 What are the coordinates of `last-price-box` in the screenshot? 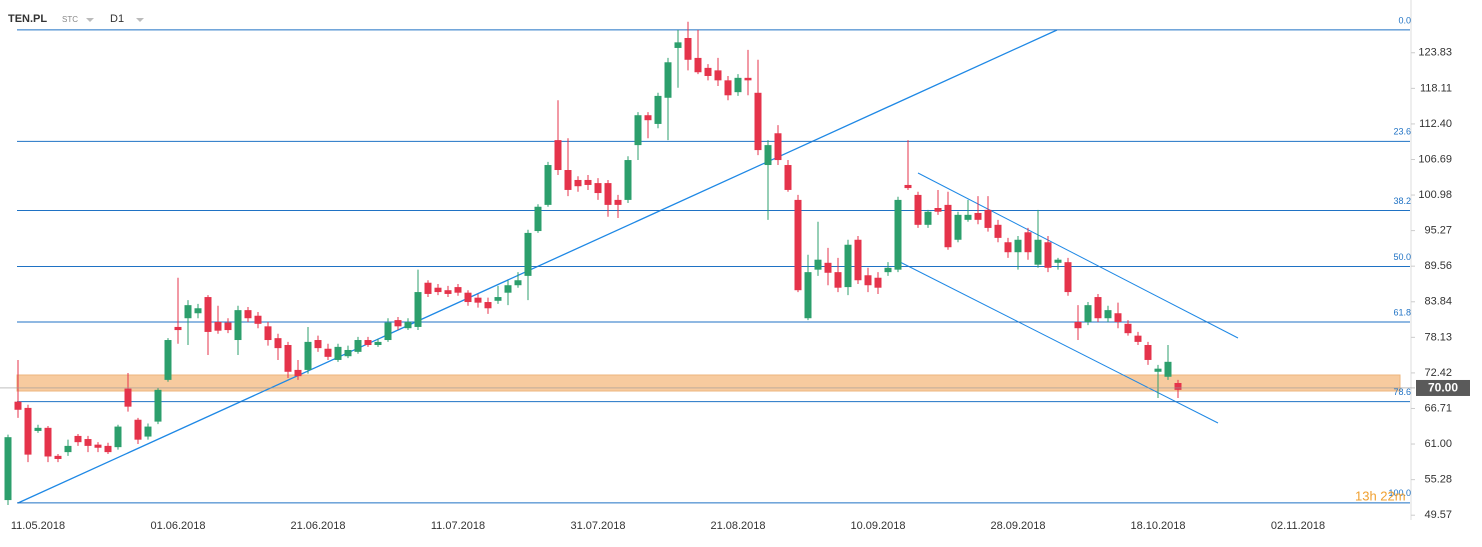 It's located at (1443, 387).